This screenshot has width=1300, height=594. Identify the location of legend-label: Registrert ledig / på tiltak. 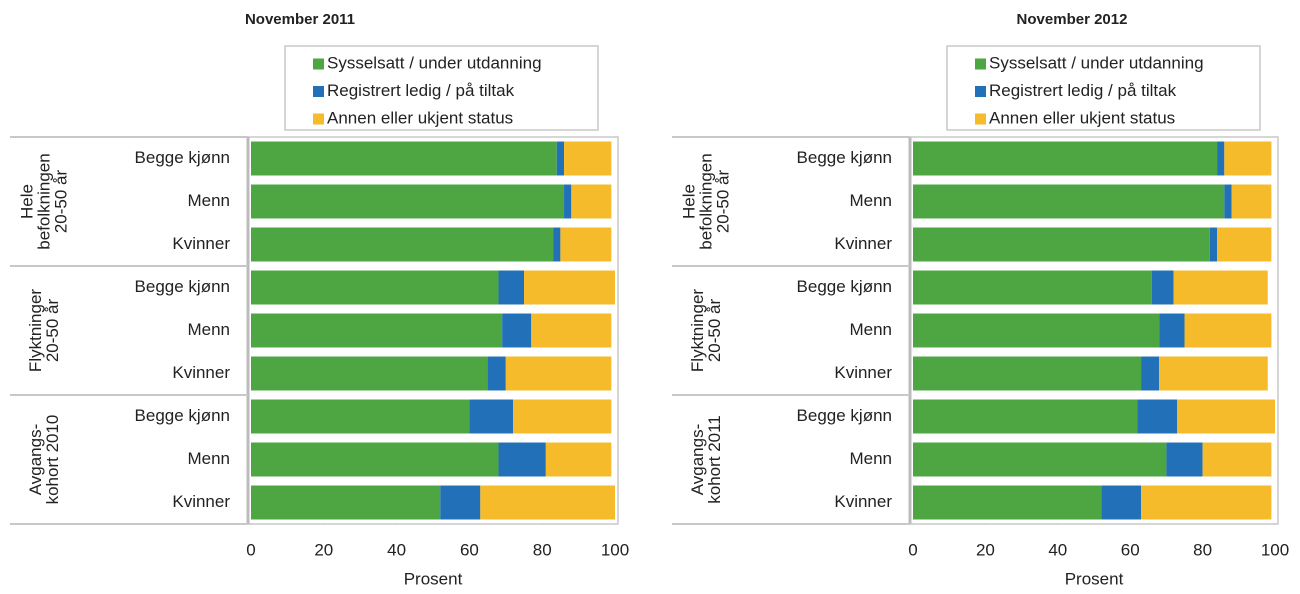
(421, 90).